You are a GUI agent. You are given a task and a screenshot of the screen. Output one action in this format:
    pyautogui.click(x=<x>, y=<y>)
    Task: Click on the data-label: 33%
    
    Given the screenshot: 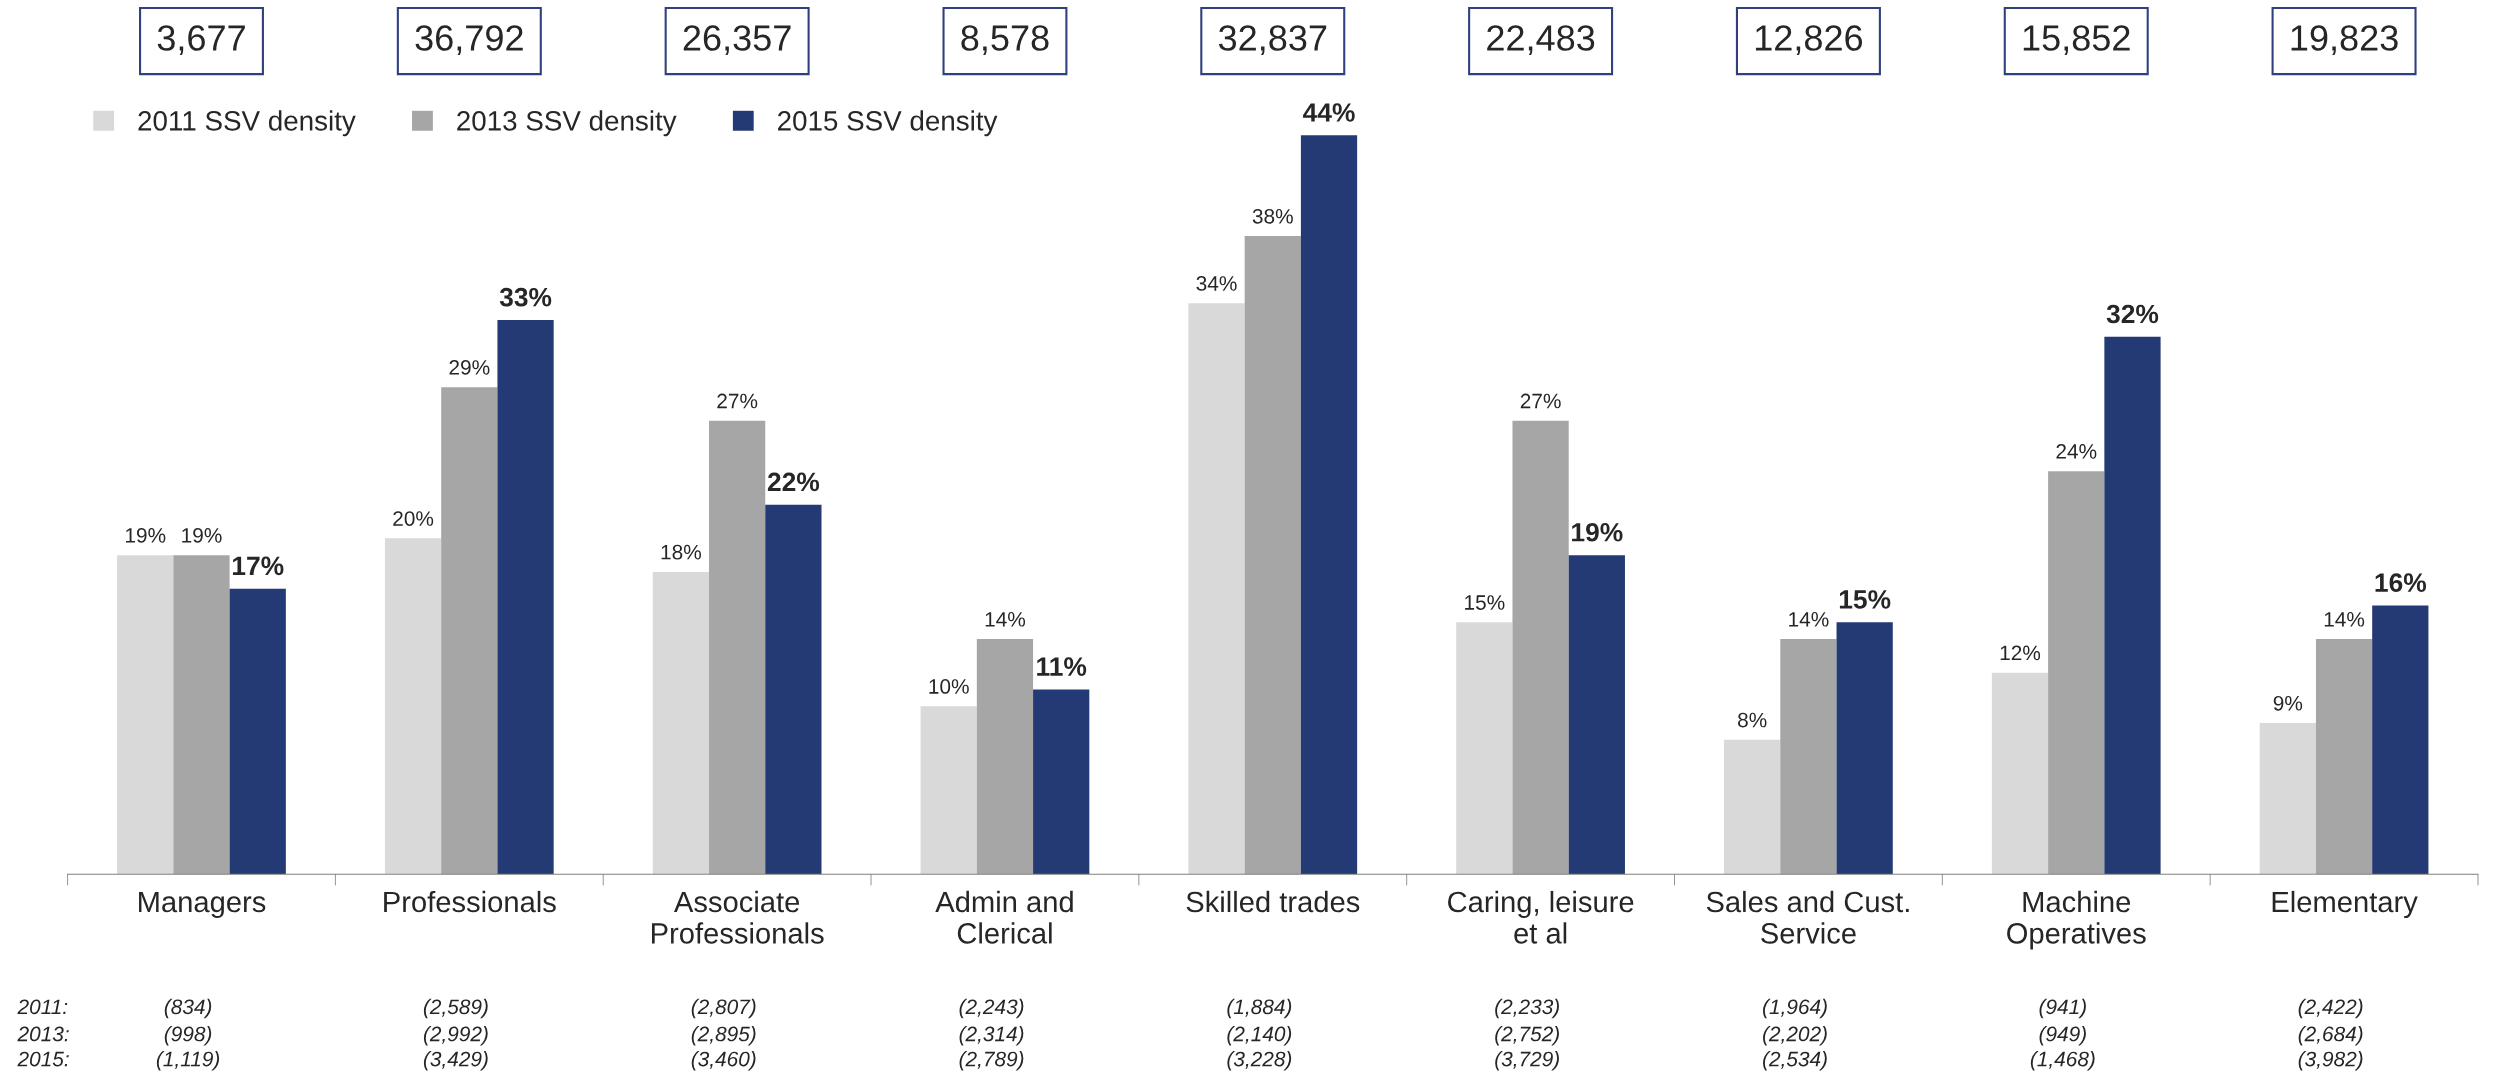 What is the action you would take?
    pyautogui.click(x=525, y=297)
    